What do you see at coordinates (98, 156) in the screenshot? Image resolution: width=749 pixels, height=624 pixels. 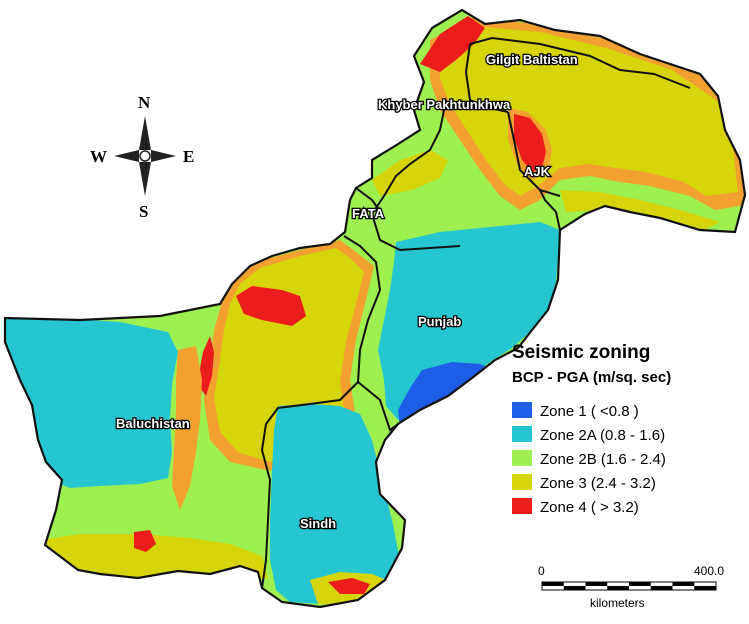 I see `compass-west: W` at bounding box center [98, 156].